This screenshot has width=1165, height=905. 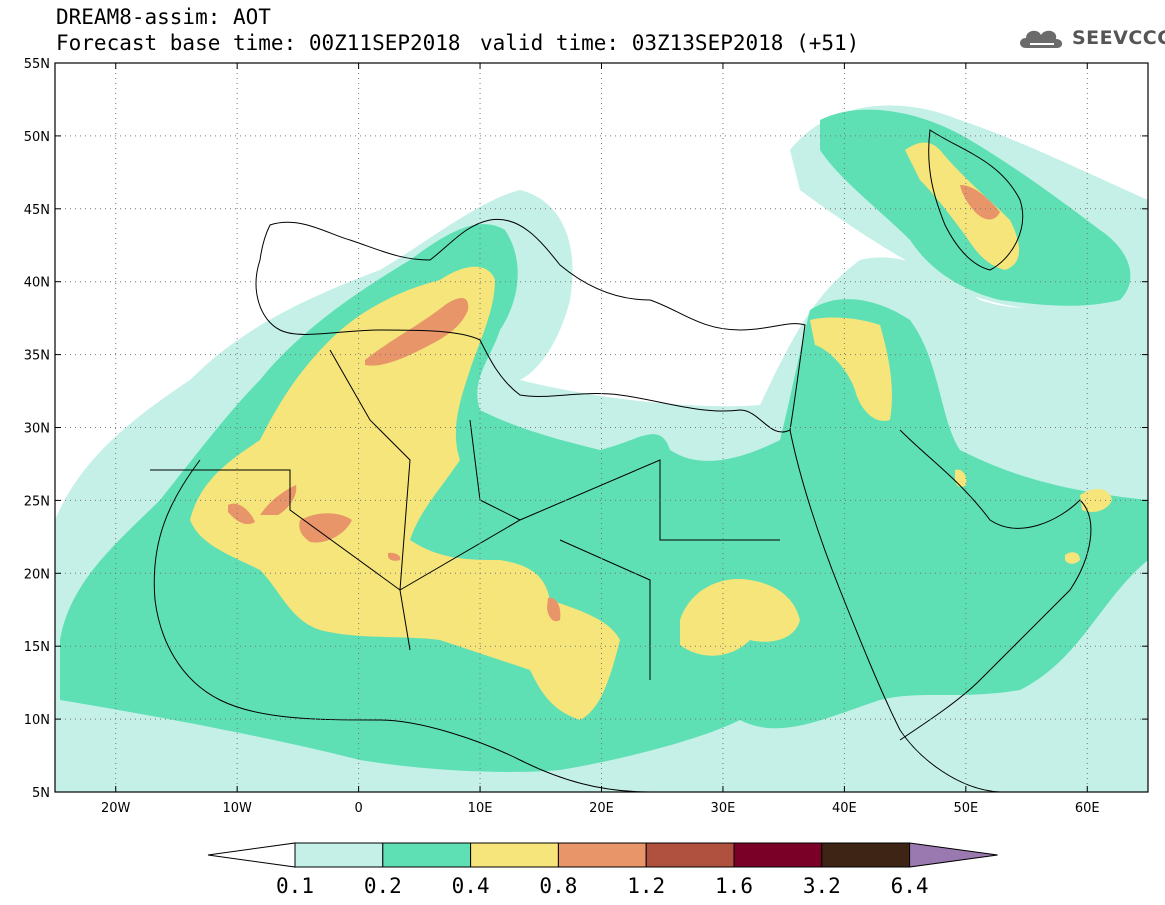 I want to click on x-tick-label: 30E, so click(x=723, y=808).